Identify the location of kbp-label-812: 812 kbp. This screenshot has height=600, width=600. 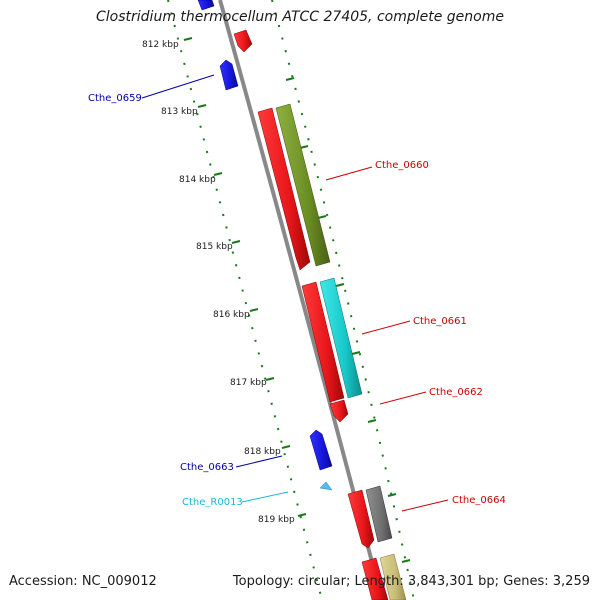
(160, 45).